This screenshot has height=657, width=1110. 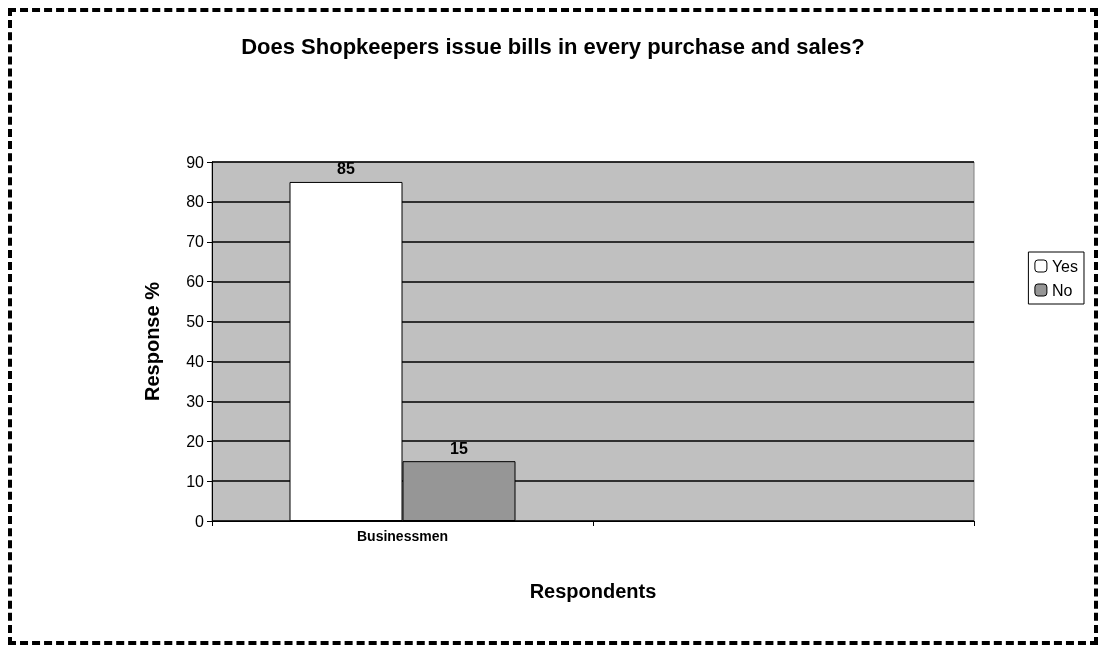 I want to click on y-tick-label: 40, so click(x=195, y=361).